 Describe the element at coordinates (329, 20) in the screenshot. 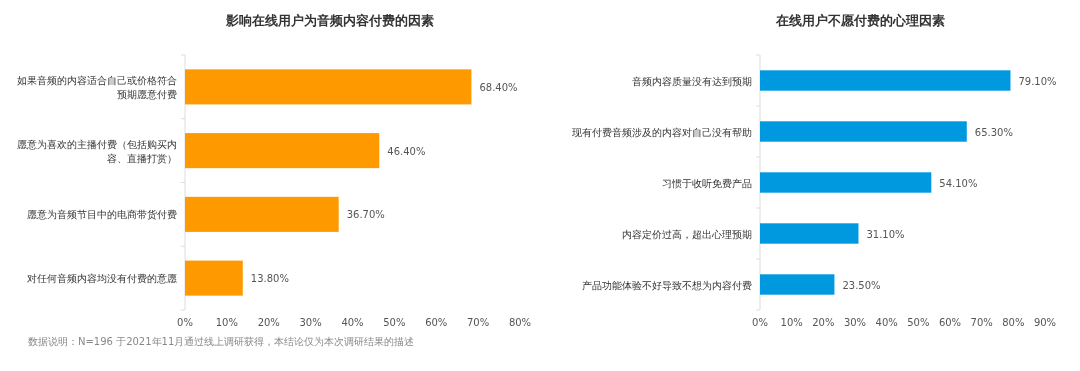

I see `chart-title: 影响在线用户为音频内容付费的因素` at that location.